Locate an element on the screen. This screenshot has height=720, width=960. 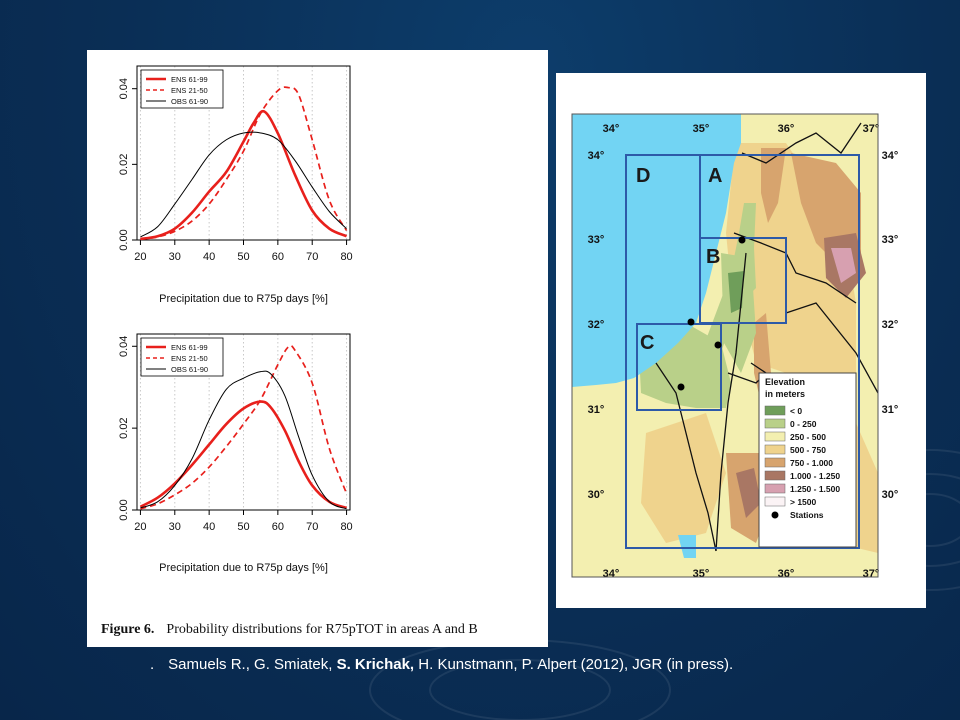
lon-label-bottom: 35° is located at coordinates (701, 574).